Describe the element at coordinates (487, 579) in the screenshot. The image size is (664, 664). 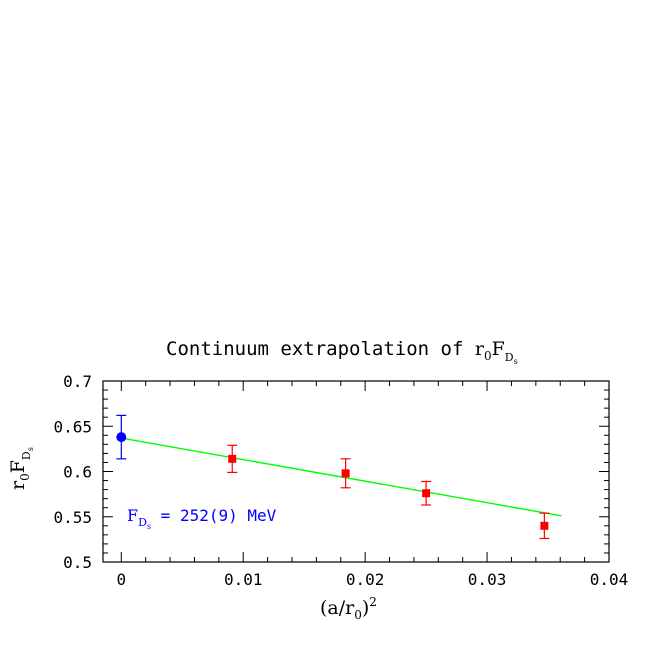
I see `x-tick-label: 0.03` at that location.